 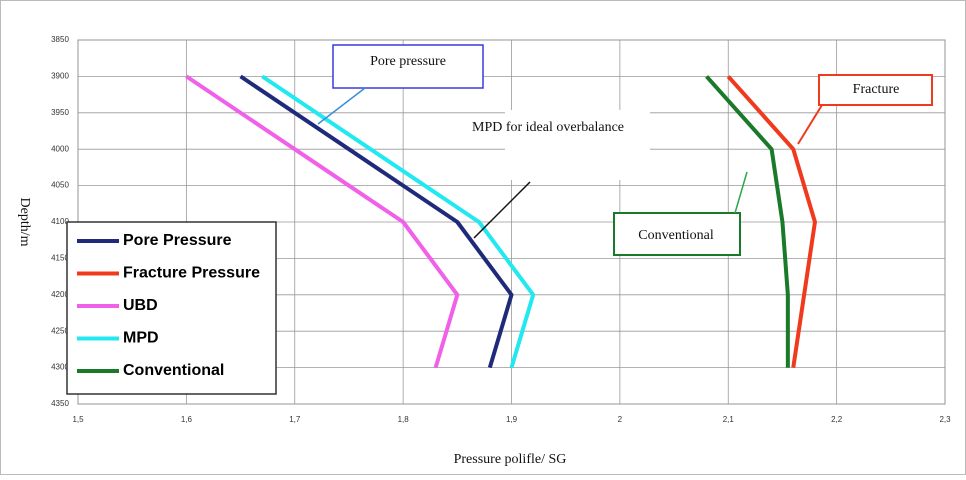 What do you see at coordinates (548, 127) in the screenshot?
I see `annotation: MPD for ideal overbalance` at bounding box center [548, 127].